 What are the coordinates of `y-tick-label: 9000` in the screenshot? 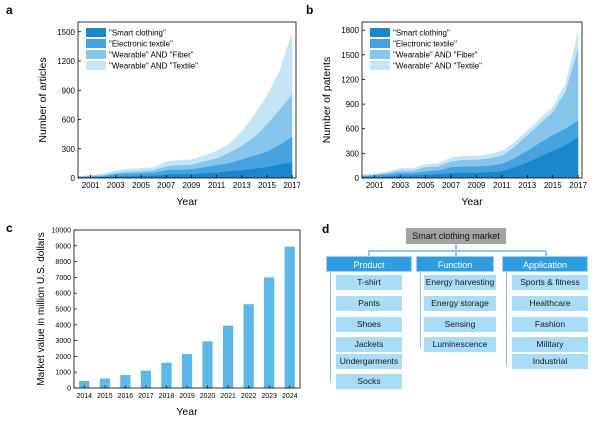 It's located at (63, 246).